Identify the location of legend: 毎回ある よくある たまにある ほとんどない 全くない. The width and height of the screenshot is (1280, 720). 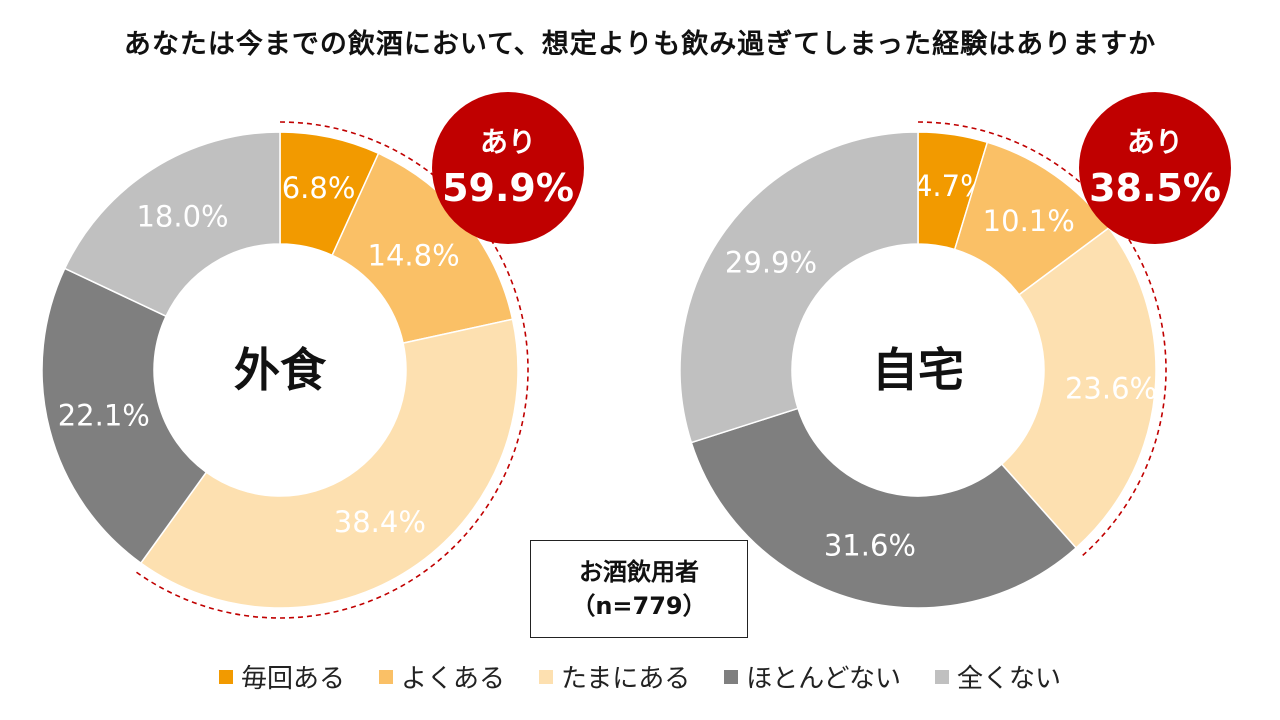
(640, 676).